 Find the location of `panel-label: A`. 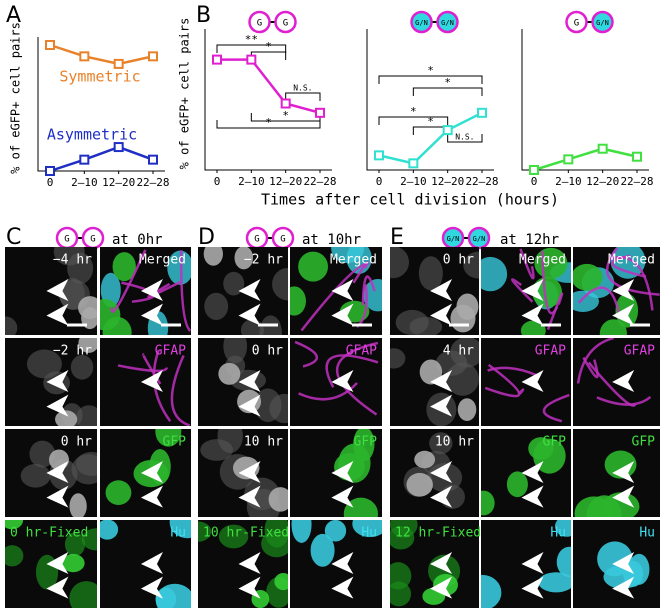

panel-label: A is located at coordinates (13, 15).